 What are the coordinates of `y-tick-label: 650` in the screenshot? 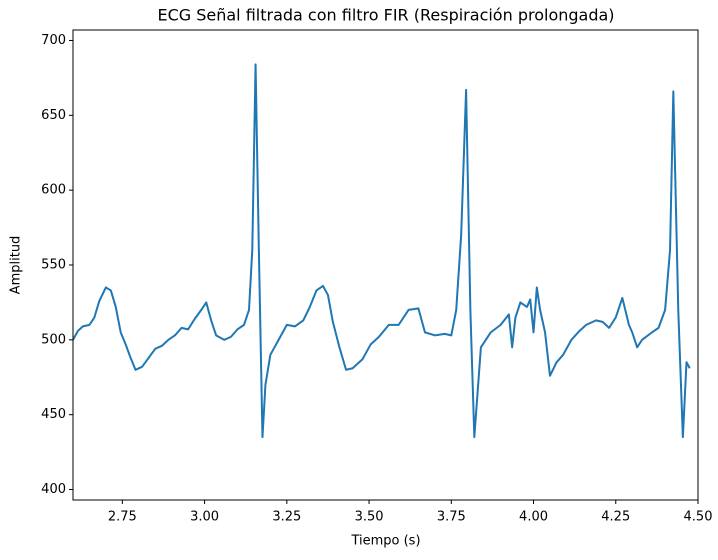 It's located at (53, 115).